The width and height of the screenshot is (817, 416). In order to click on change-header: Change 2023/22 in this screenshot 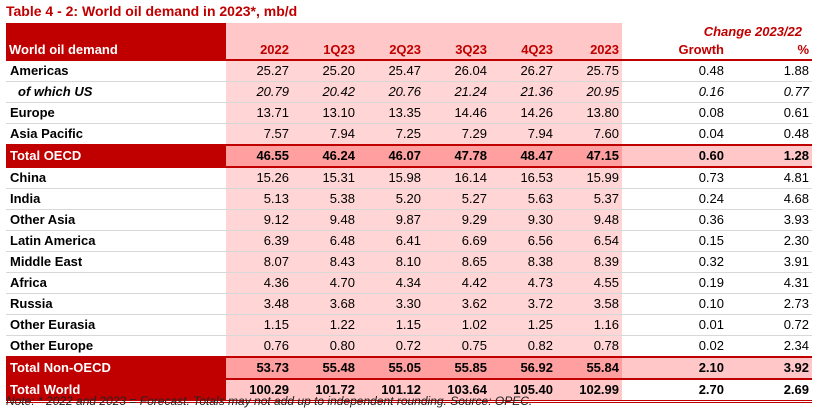, I will do `click(752, 31)`.